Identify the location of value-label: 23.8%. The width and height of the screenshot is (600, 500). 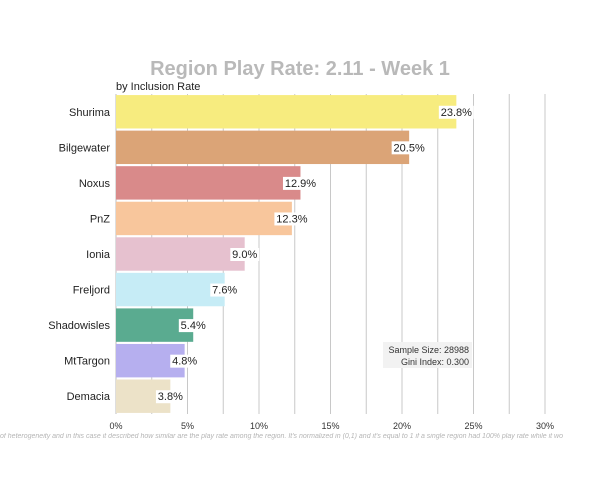
(456, 113).